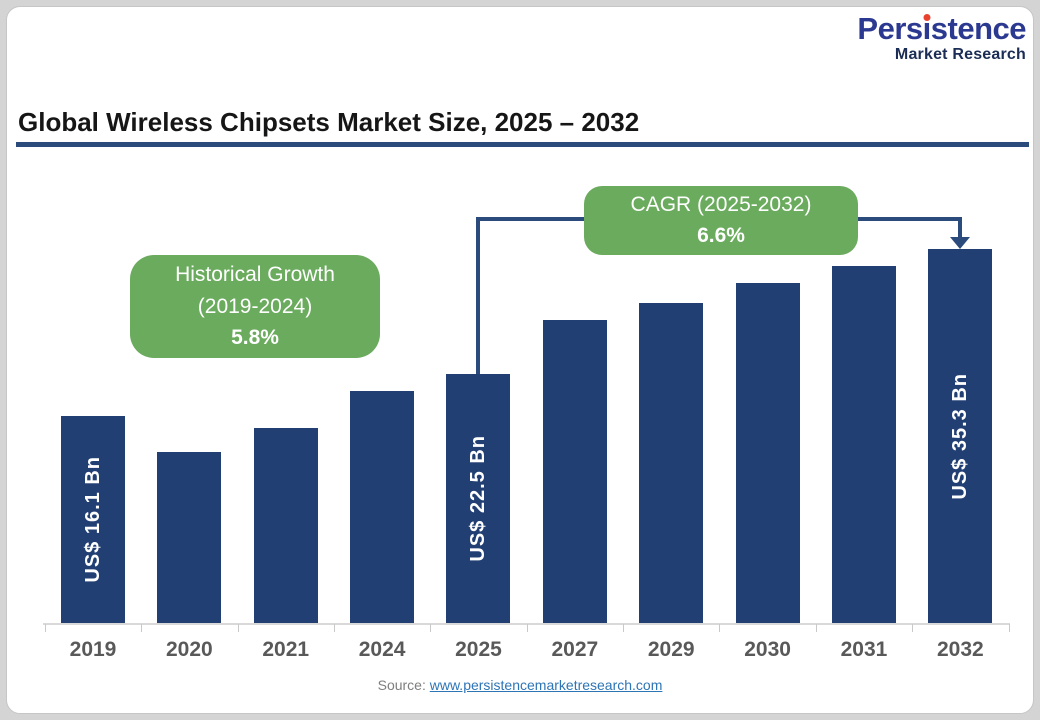  I want to click on x-axis-label-2025: 2025, so click(478, 649).